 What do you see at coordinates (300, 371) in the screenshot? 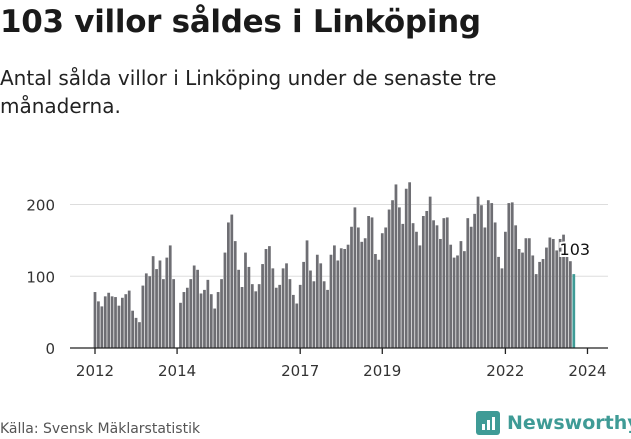
I see `x-tick-label: 2017` at bounding box center [300, 371].